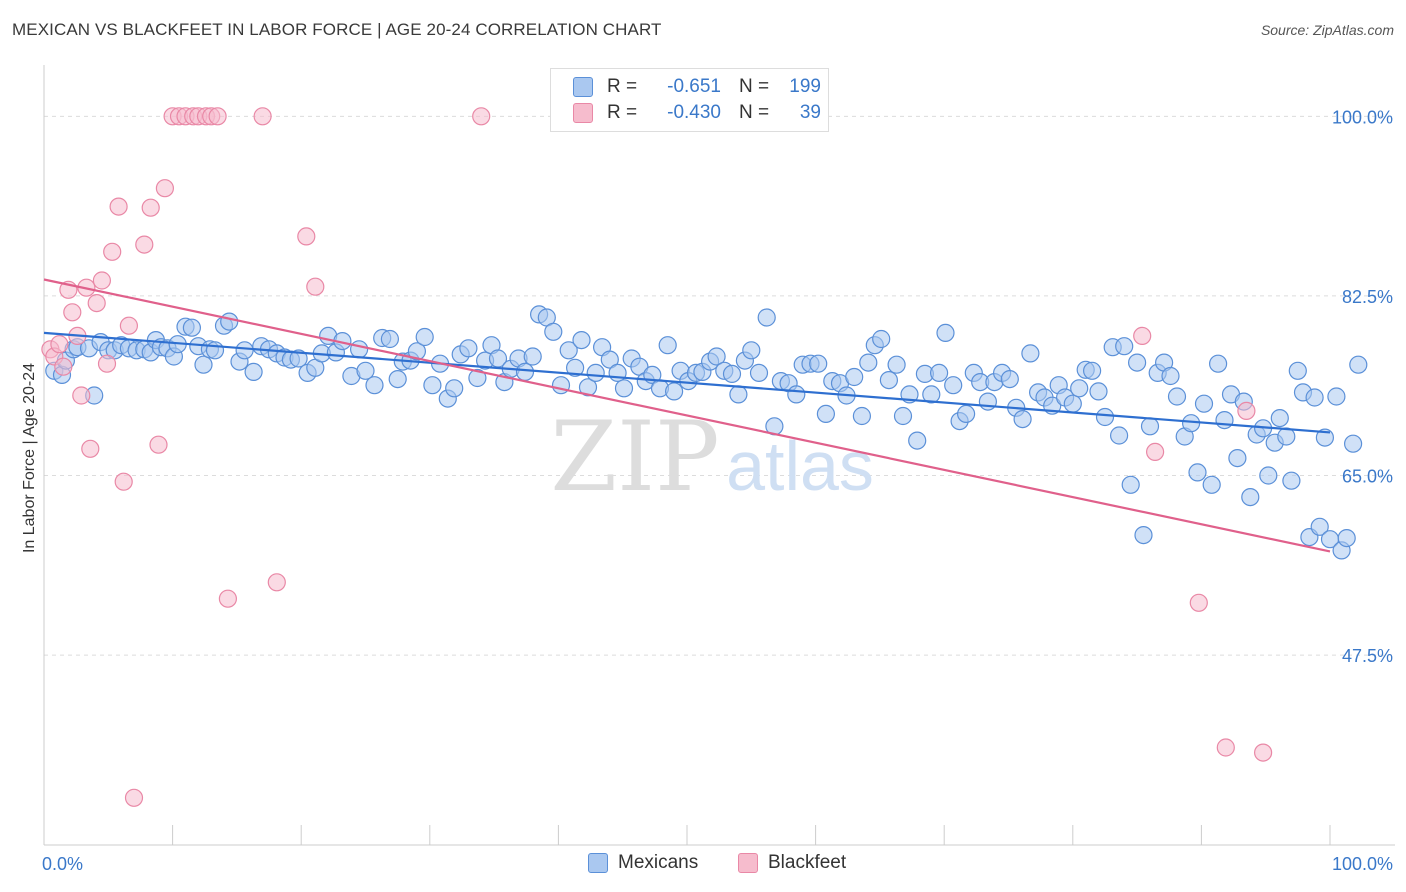  Describe the element at coordinates (1362, 117) in the screenshot. I see `y-tick-label-3: 100.0%` at that location.